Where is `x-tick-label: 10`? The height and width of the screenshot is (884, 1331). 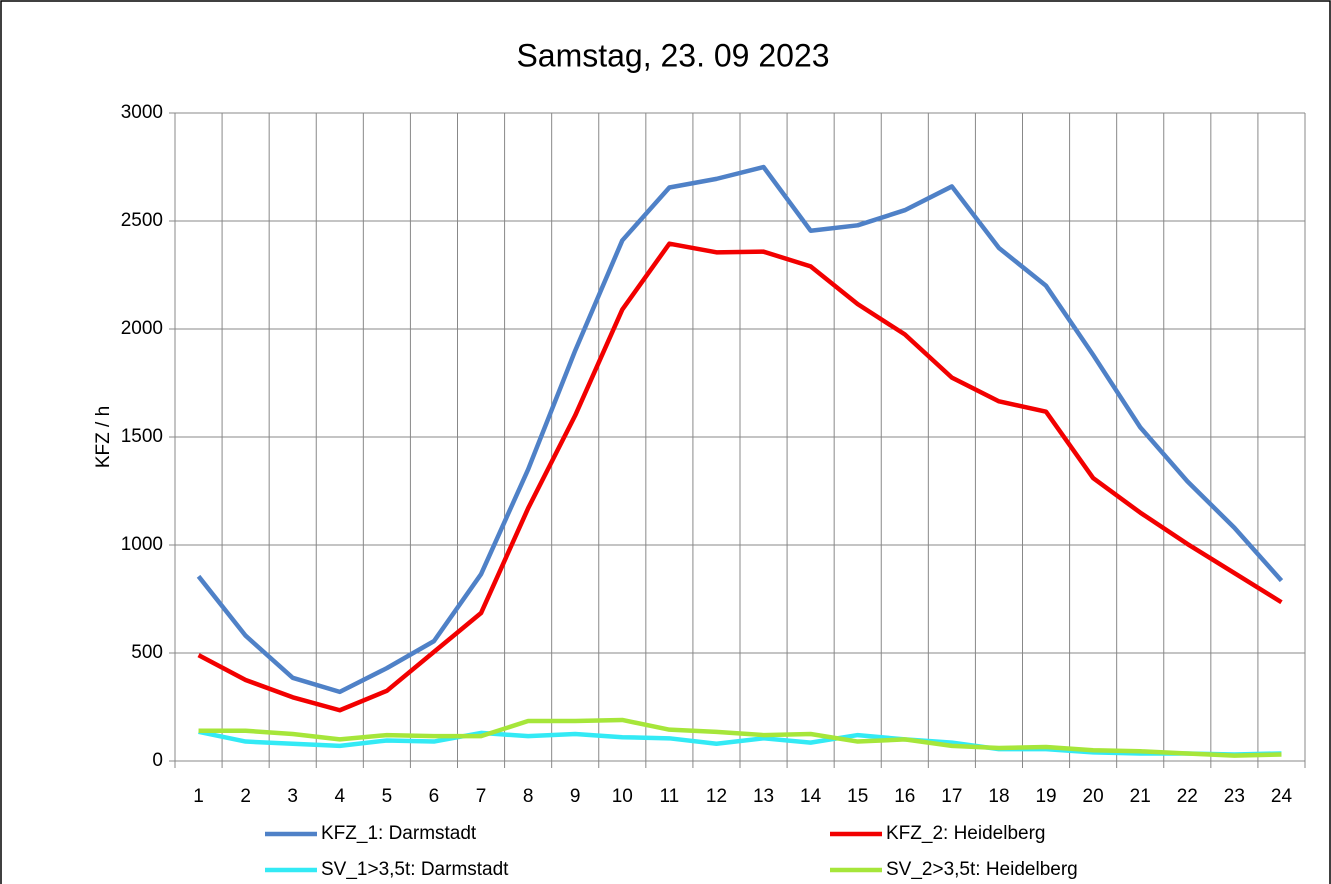 x-tick-label: 10 is located at coordinates (622, 796).